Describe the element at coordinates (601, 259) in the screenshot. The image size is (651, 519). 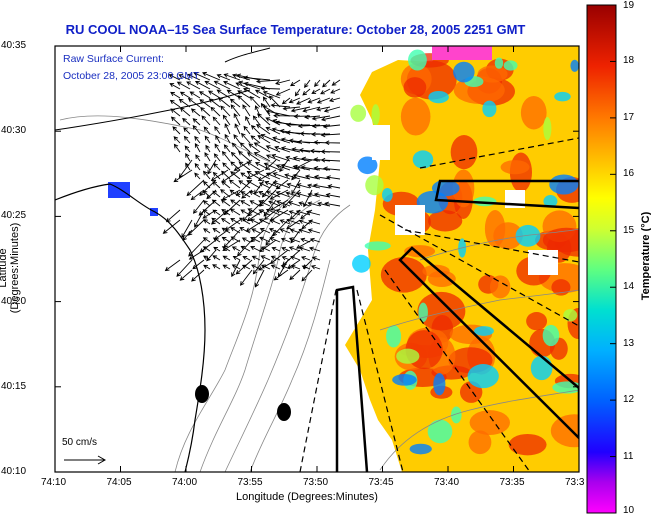
I see `colorbar` at that location.